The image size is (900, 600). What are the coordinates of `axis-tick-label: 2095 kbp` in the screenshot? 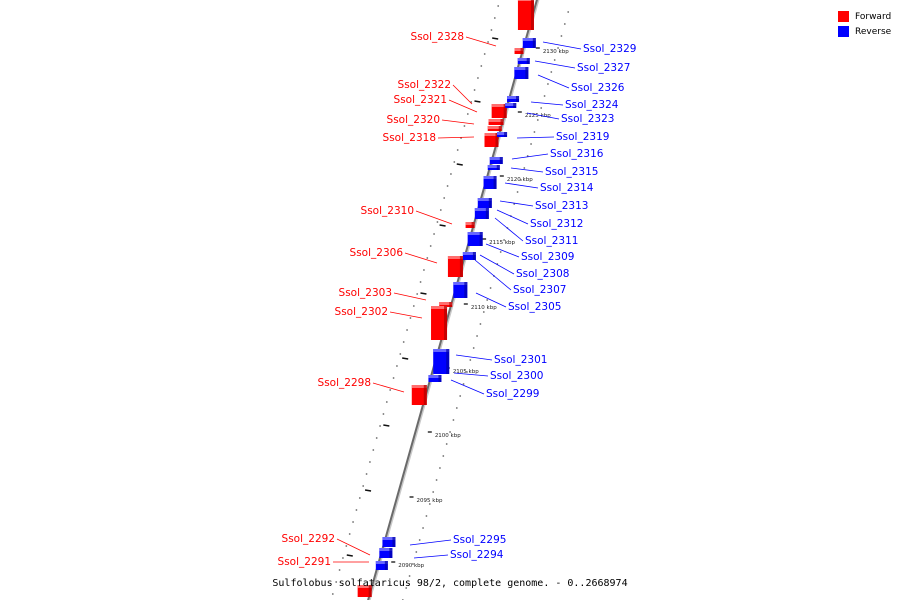 It's located at (430, 501).